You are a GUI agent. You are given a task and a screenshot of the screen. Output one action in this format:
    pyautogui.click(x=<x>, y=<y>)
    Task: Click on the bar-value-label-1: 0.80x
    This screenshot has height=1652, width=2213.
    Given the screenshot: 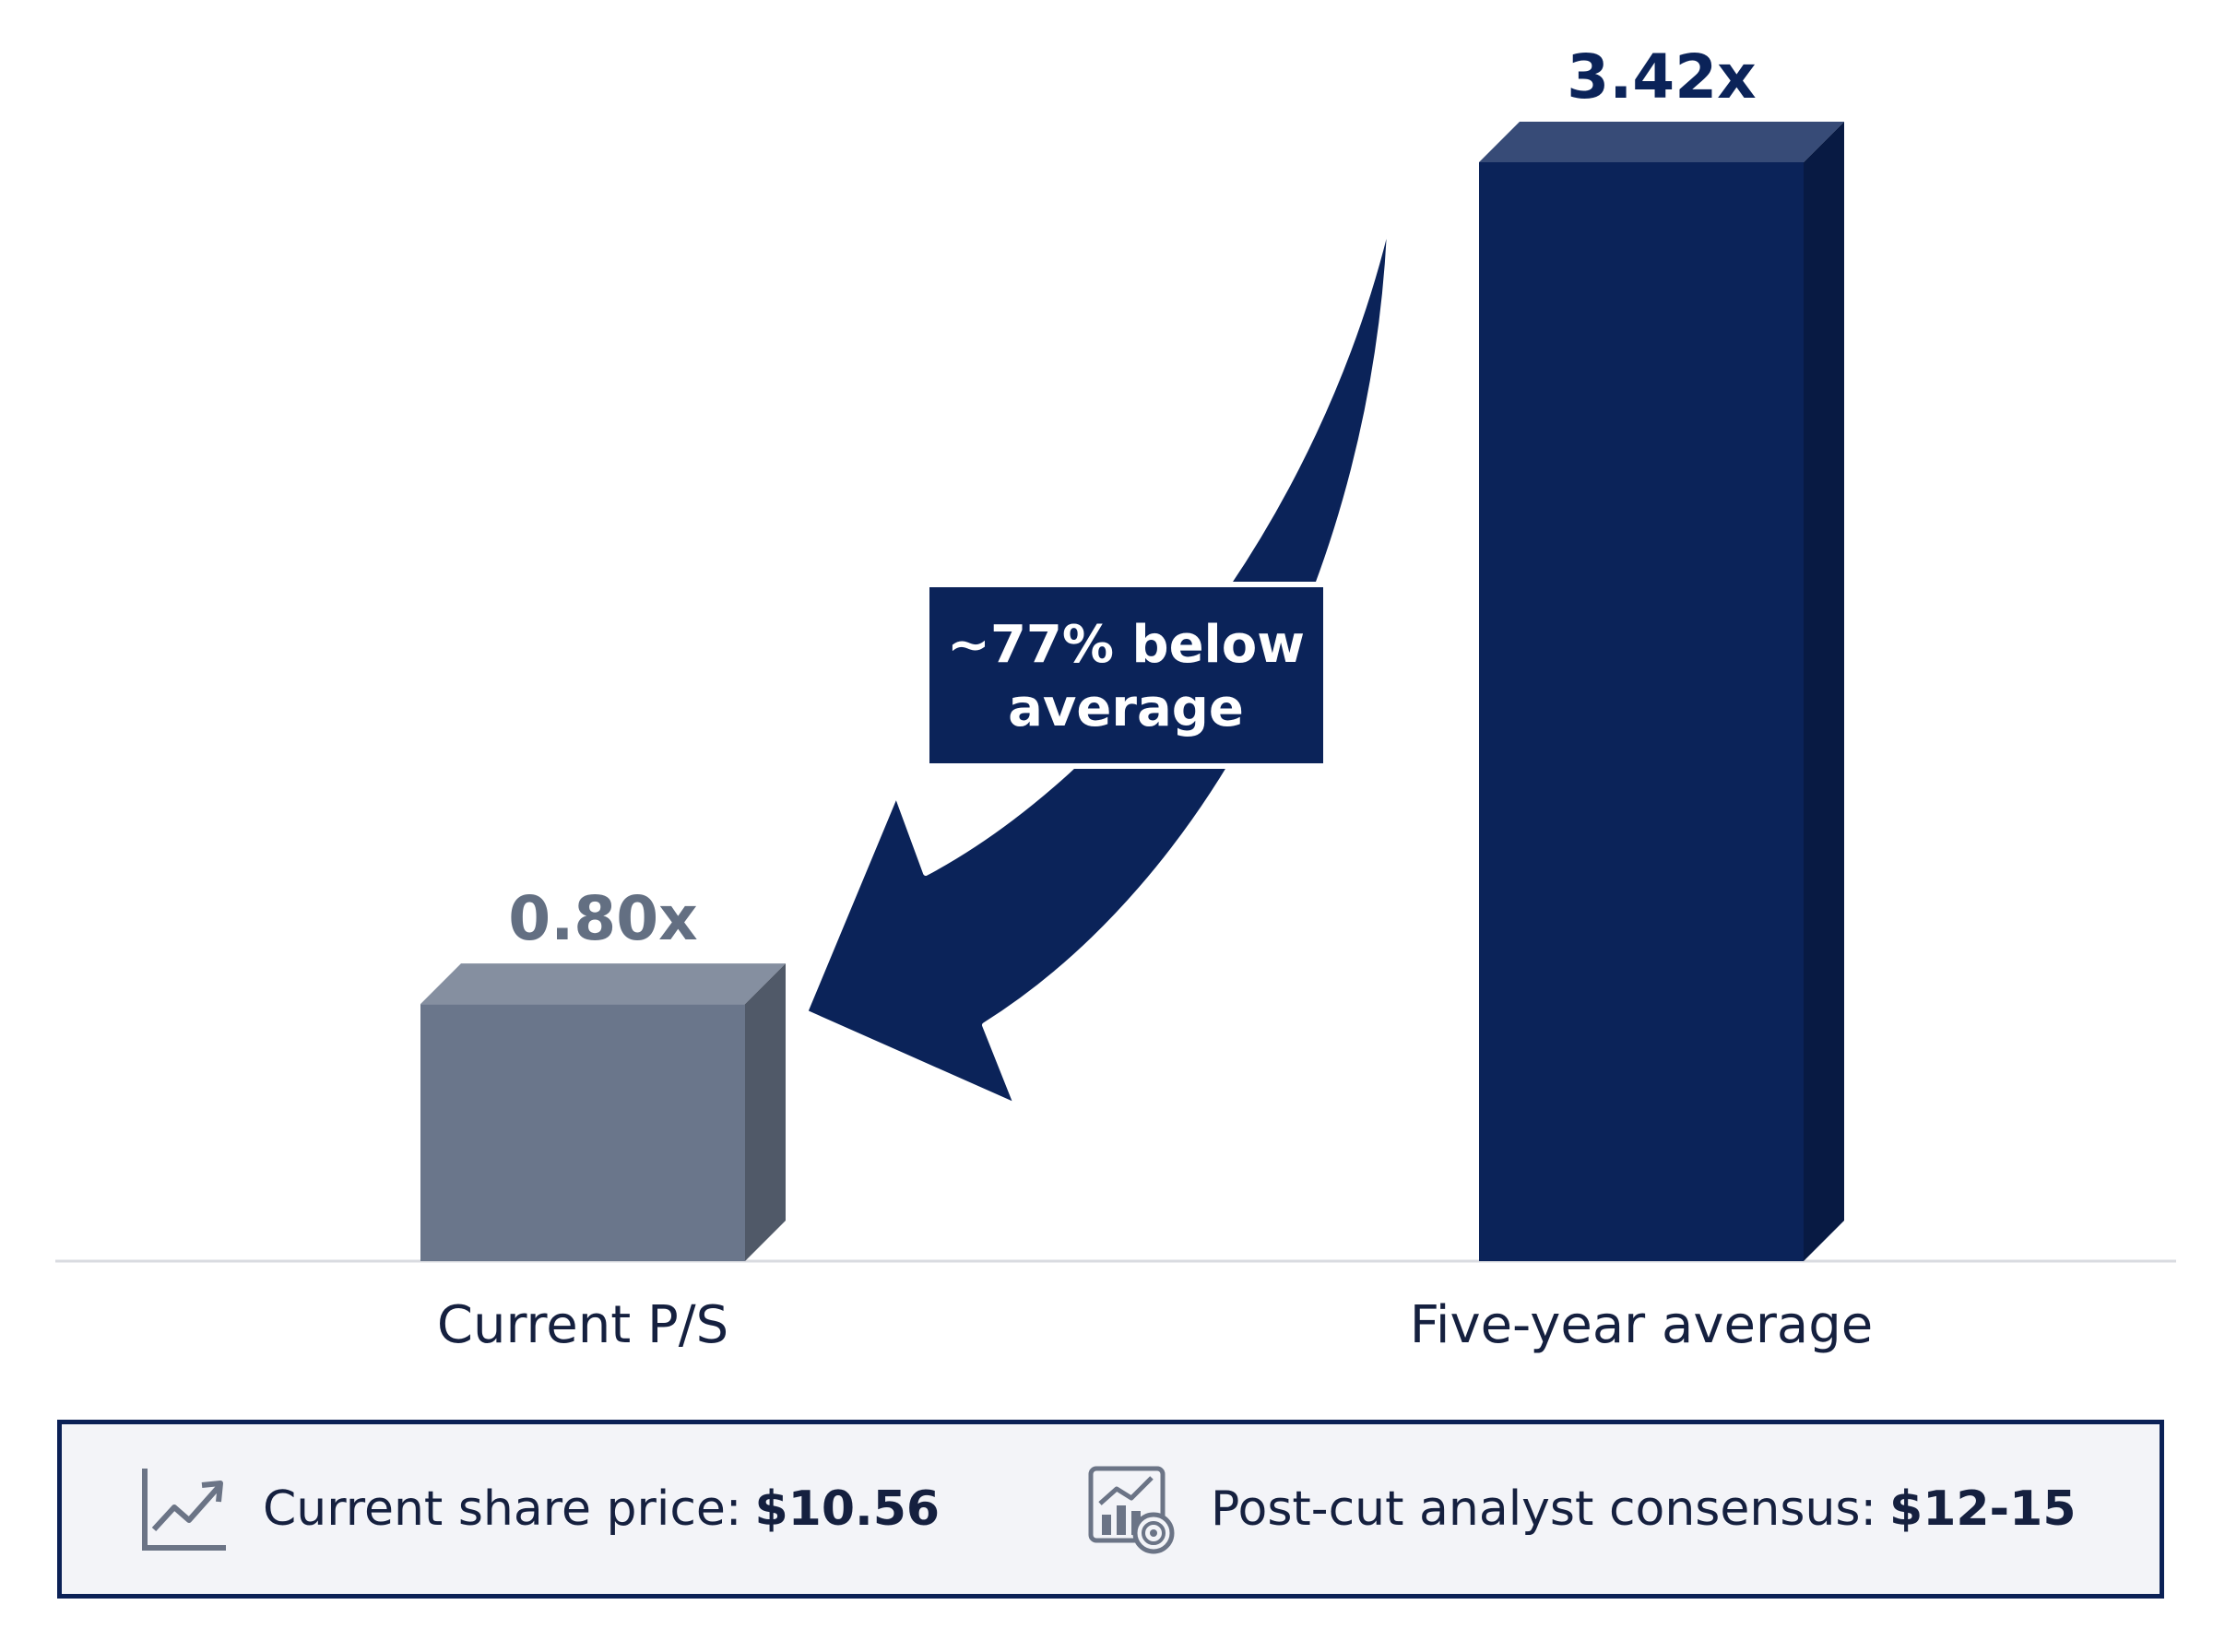 What is the action you would take?
    pyautogui.click(x=602, y=918)
    